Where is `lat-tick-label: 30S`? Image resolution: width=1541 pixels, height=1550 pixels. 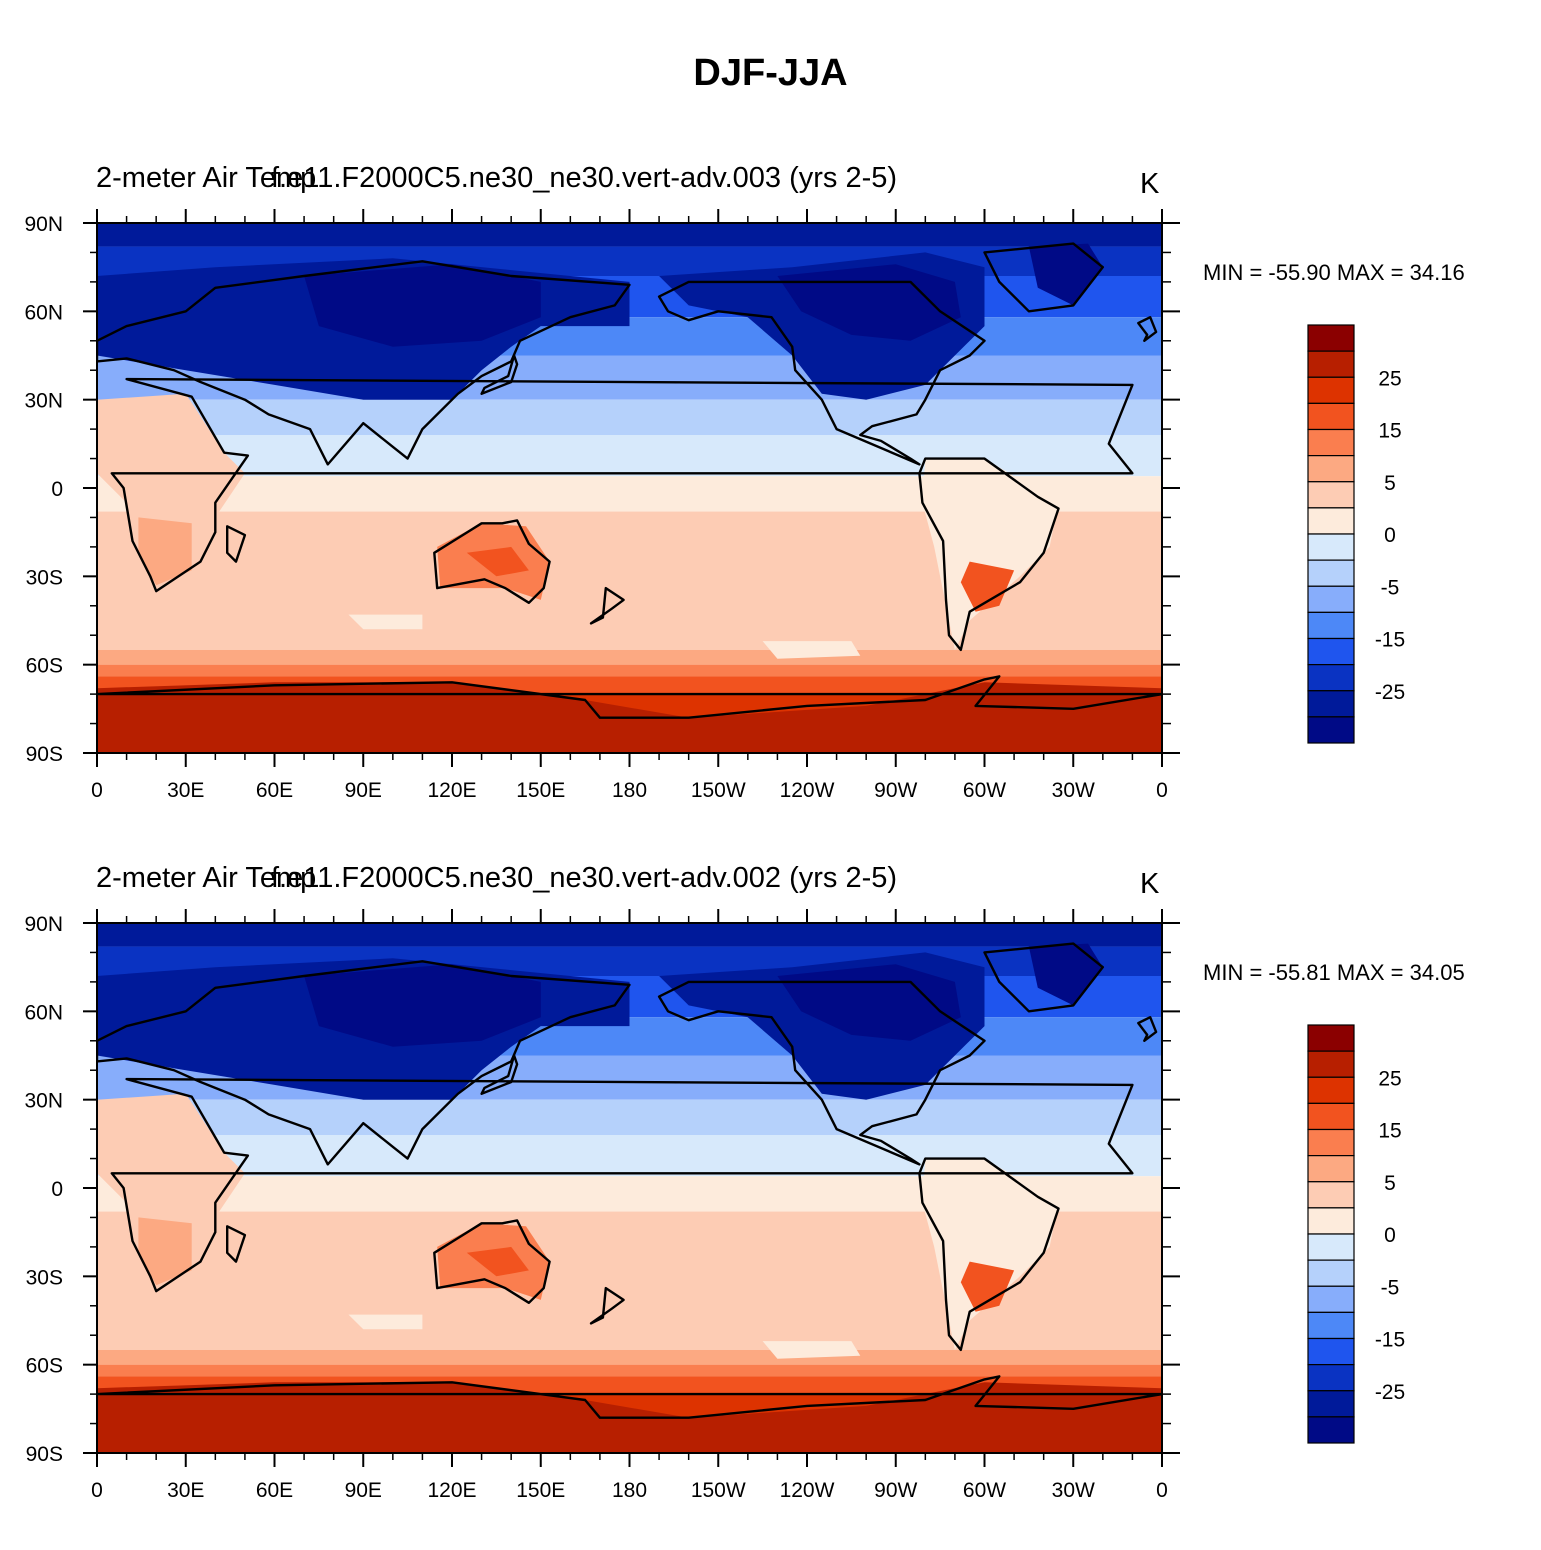 lat-tick-label: 30S is located at coordinates (44, 577).